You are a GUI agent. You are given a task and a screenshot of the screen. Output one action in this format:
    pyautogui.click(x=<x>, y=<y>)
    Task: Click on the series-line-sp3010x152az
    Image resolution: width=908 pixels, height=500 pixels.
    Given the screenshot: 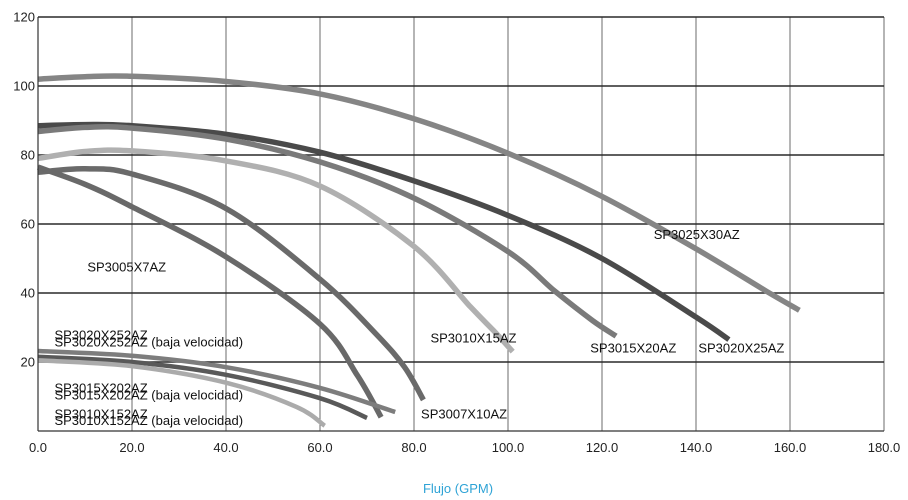 What is the action you would take?
    pyautogui.click(x=182, y=393)
    